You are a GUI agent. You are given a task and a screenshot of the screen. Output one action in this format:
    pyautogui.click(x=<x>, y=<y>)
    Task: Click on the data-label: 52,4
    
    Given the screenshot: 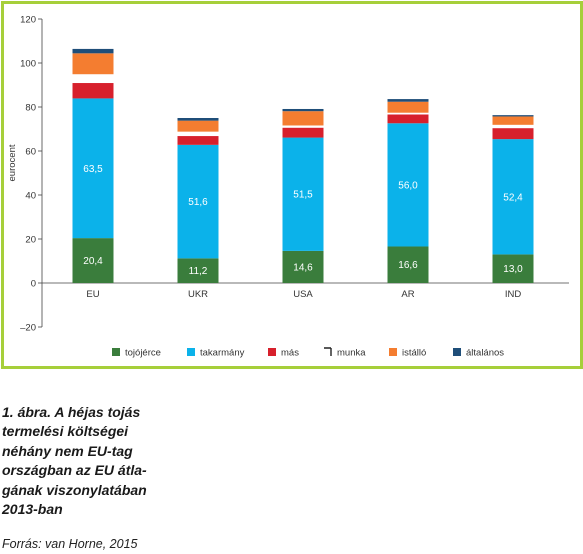 What is the action you would take?
    pyautogui.click(x=513, y=197)
    